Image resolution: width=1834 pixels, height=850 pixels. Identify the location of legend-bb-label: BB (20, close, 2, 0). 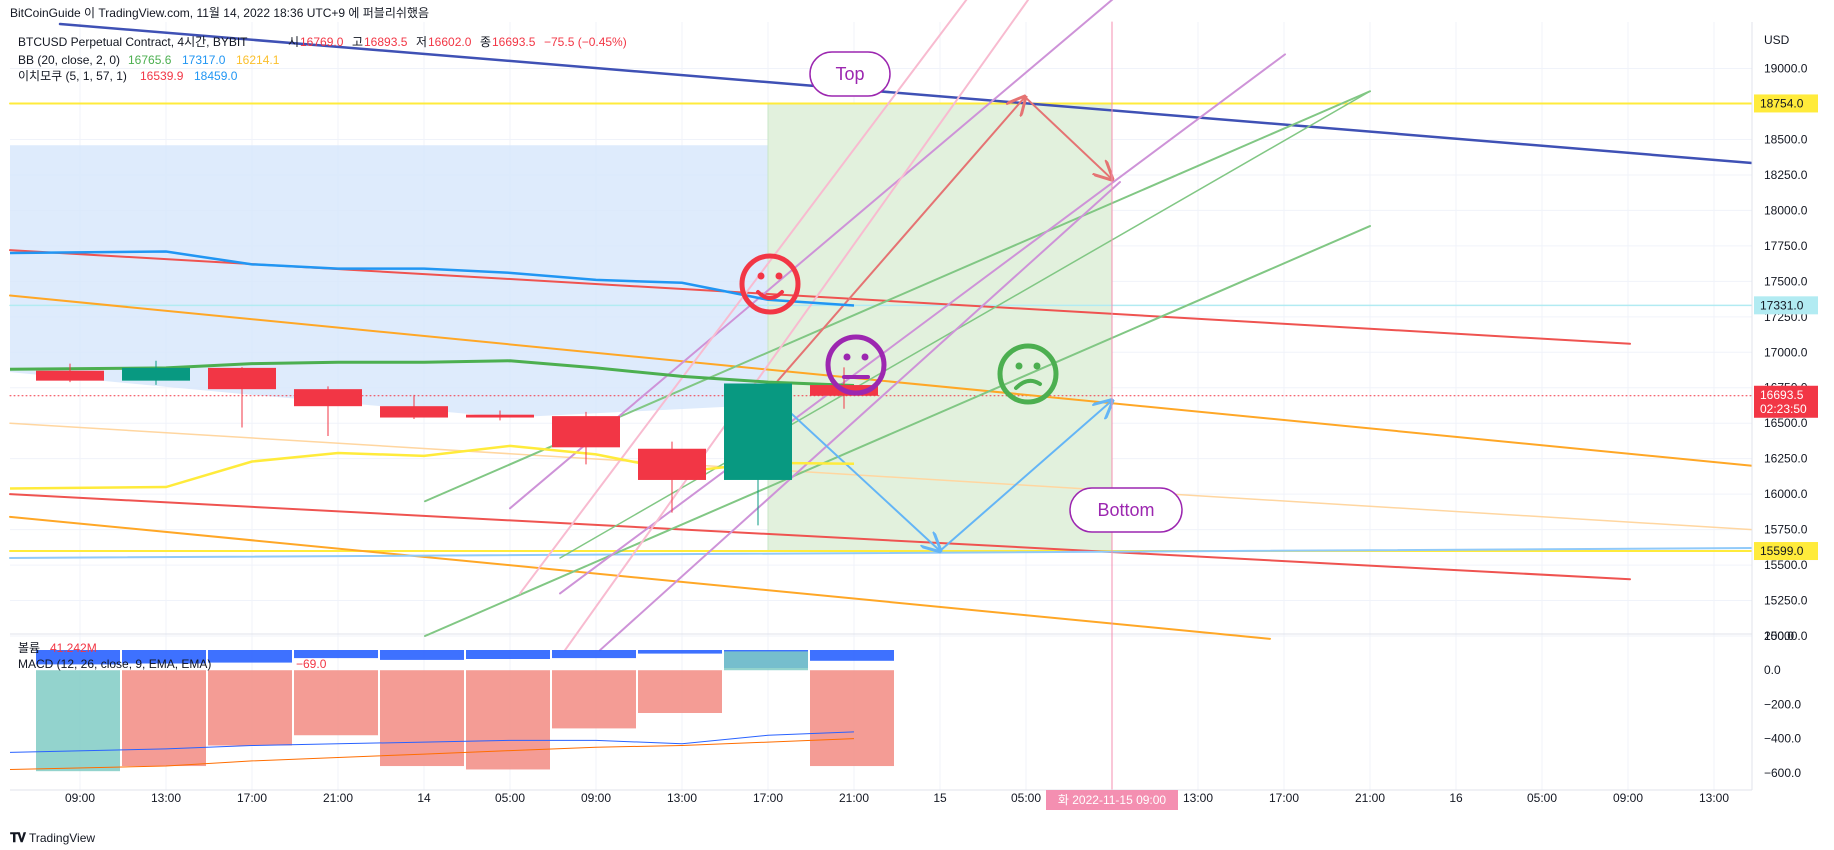
(69, 60).